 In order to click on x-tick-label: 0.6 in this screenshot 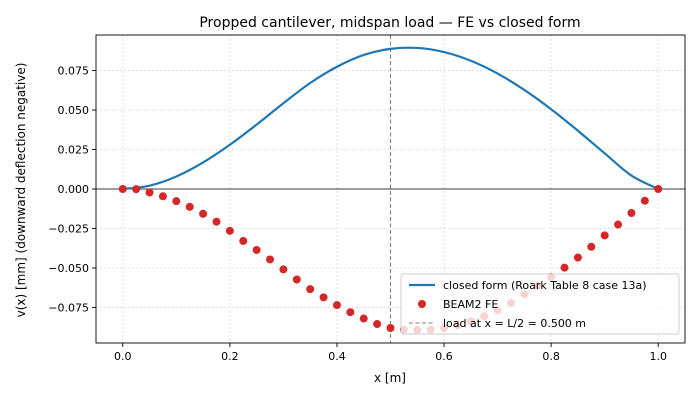, I will do `click(444, 356)`.